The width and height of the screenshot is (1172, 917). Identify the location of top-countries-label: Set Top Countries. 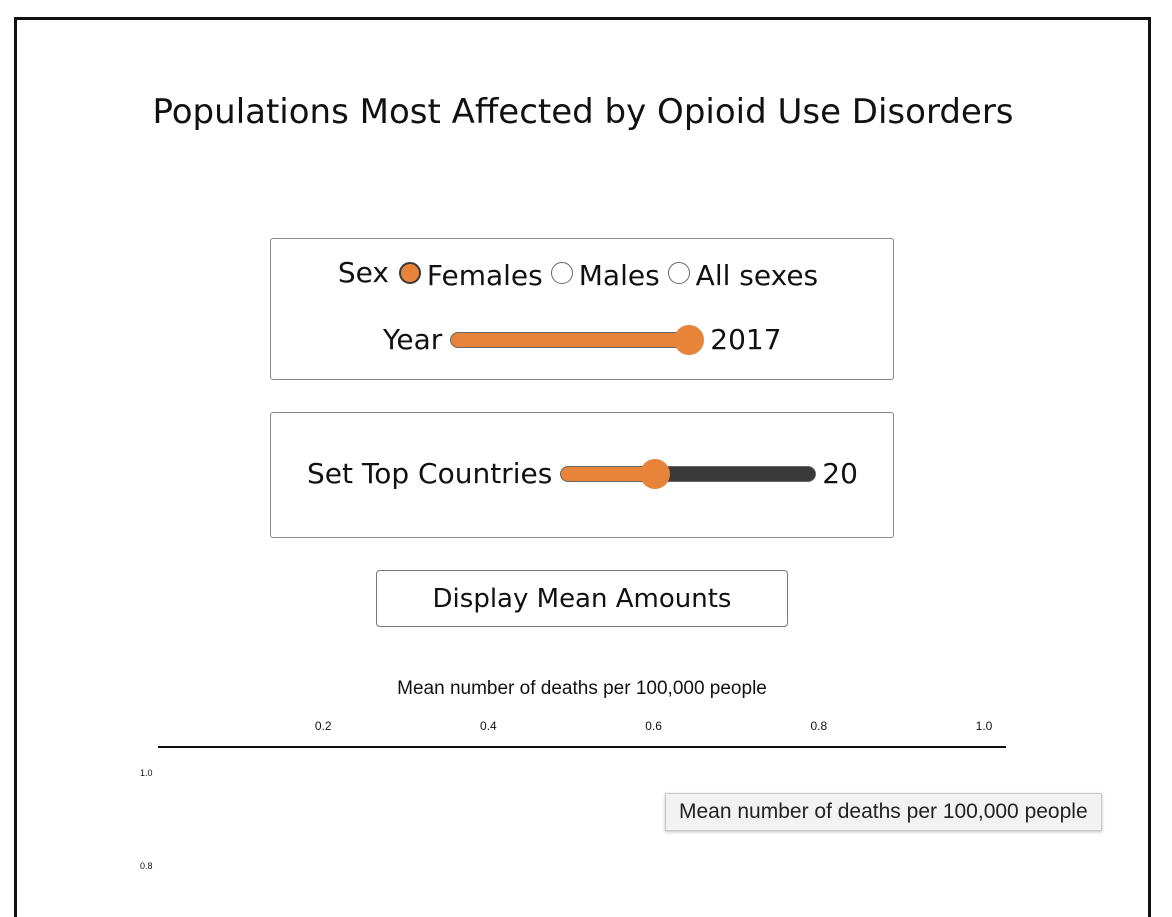
(430, 473).